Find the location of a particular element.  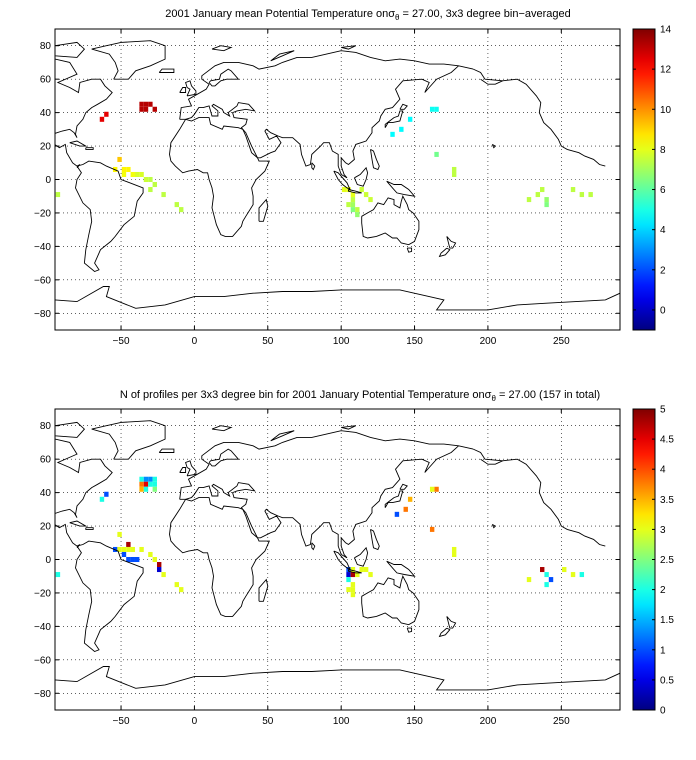

colorbar-tick-label: 3.5 is located at coordinates (667, 500).